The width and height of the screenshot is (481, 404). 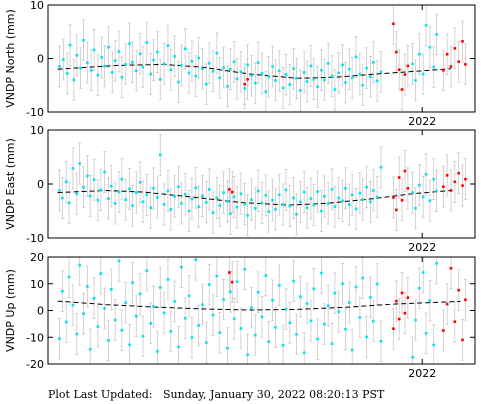 What do you see at coordinates (422, 247) in the screenshot?
I see `x-tick-label-1-0: 2022` at bounding box center [422, 247].